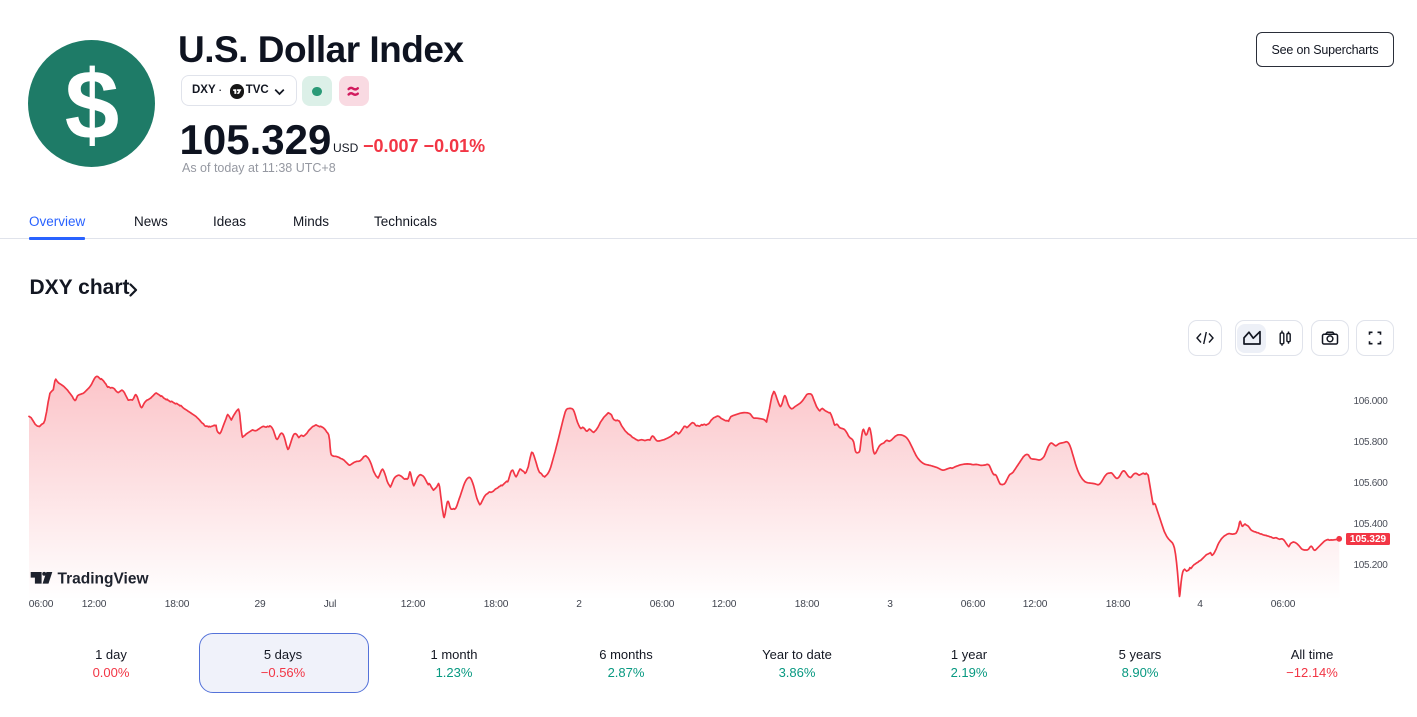  I want to click on svg-text: TradingView, so click(104, 579).